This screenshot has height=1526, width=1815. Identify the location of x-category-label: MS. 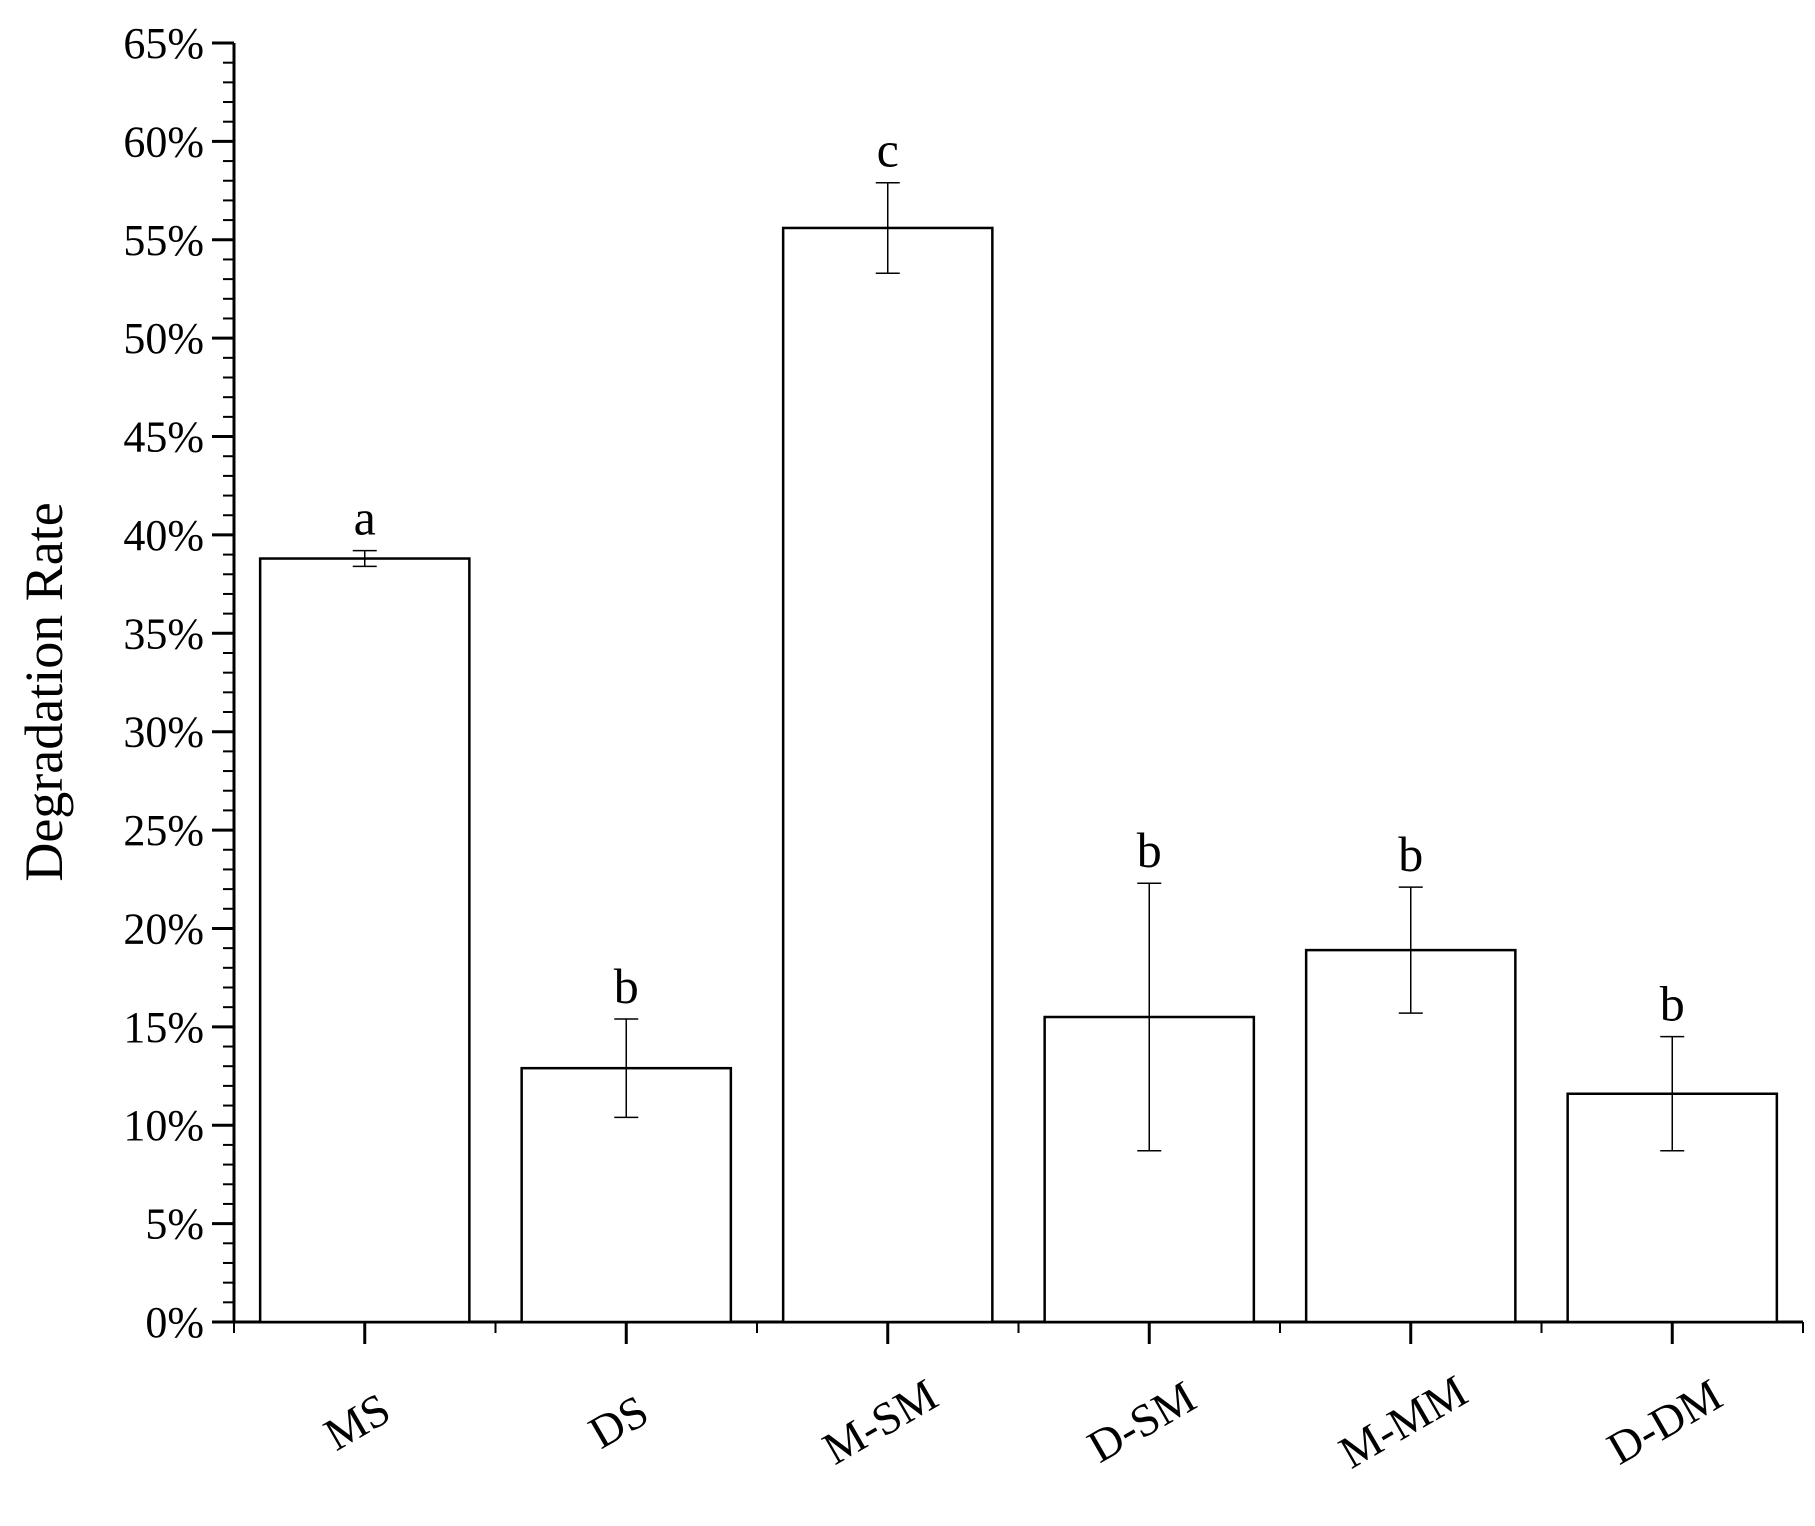
(356, 1421).